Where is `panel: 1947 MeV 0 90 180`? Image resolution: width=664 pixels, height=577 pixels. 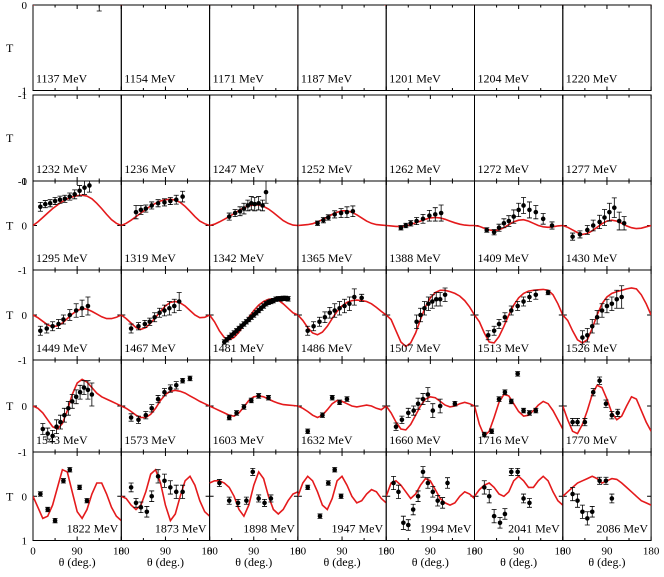
panel: 1947 MeV 0 90 180 is located at coordinates (345, 504).